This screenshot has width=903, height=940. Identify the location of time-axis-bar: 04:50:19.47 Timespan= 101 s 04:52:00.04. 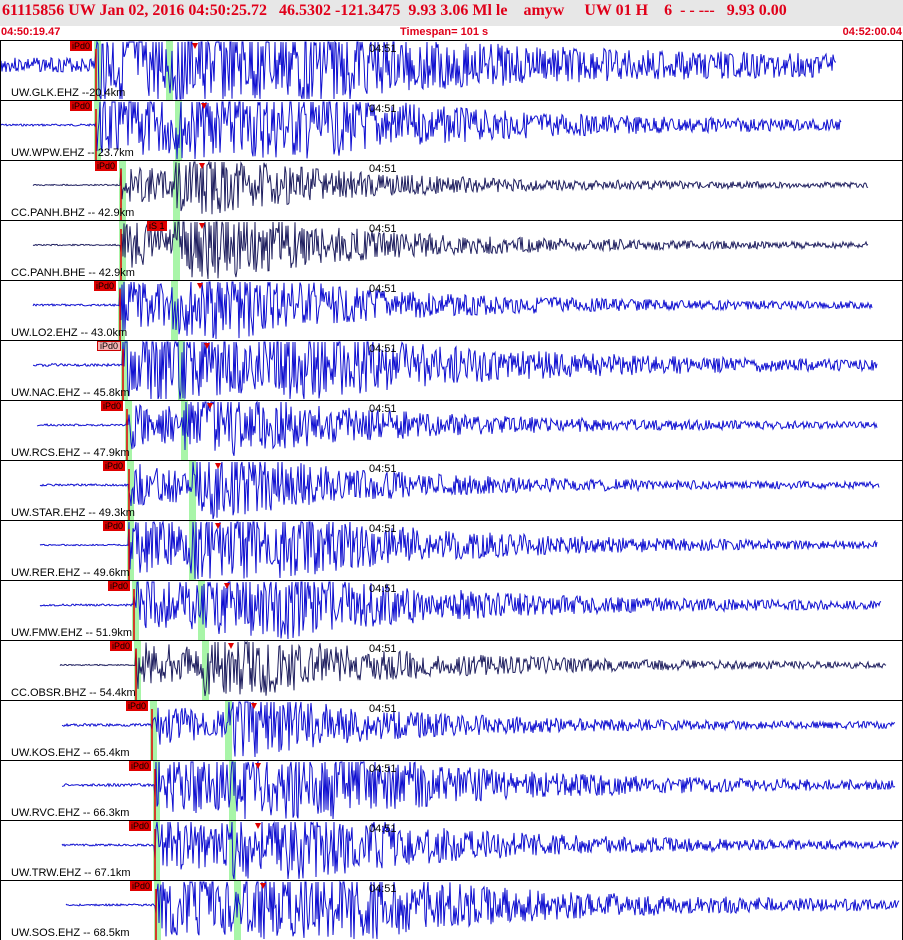
(451, 33).